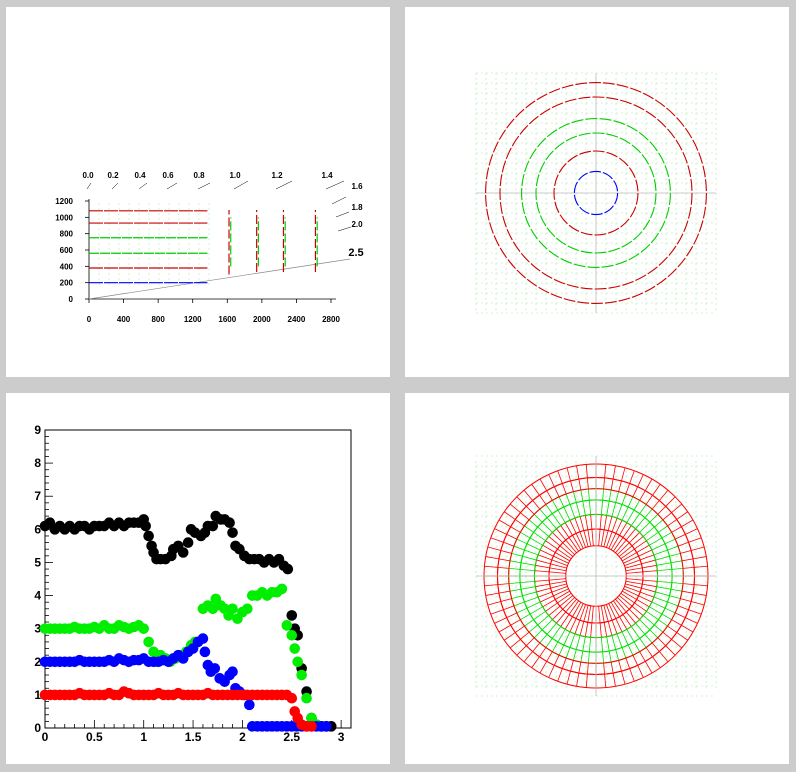  Describe the element at coordinates (227, 319) in the screenshot. I see `x-tick-label: 1600` at that location.